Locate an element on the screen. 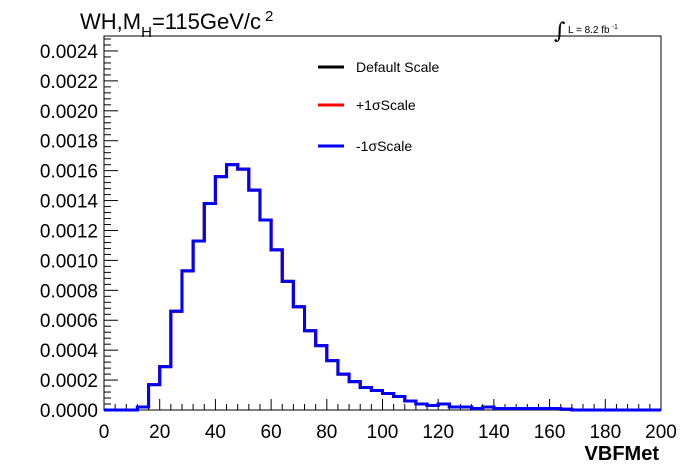 Image resolution: width=696 pixels, height=472 pixels. y-tick-label: 0.0006 is located at coordinates (69, 321).